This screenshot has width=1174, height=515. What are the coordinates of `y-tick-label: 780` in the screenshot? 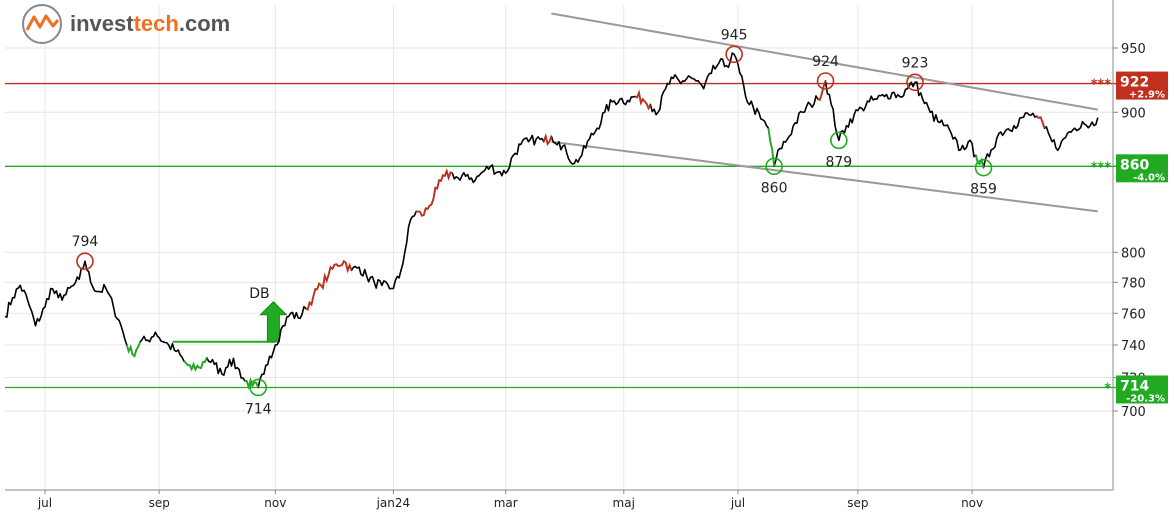 It's located at (1133, 283).